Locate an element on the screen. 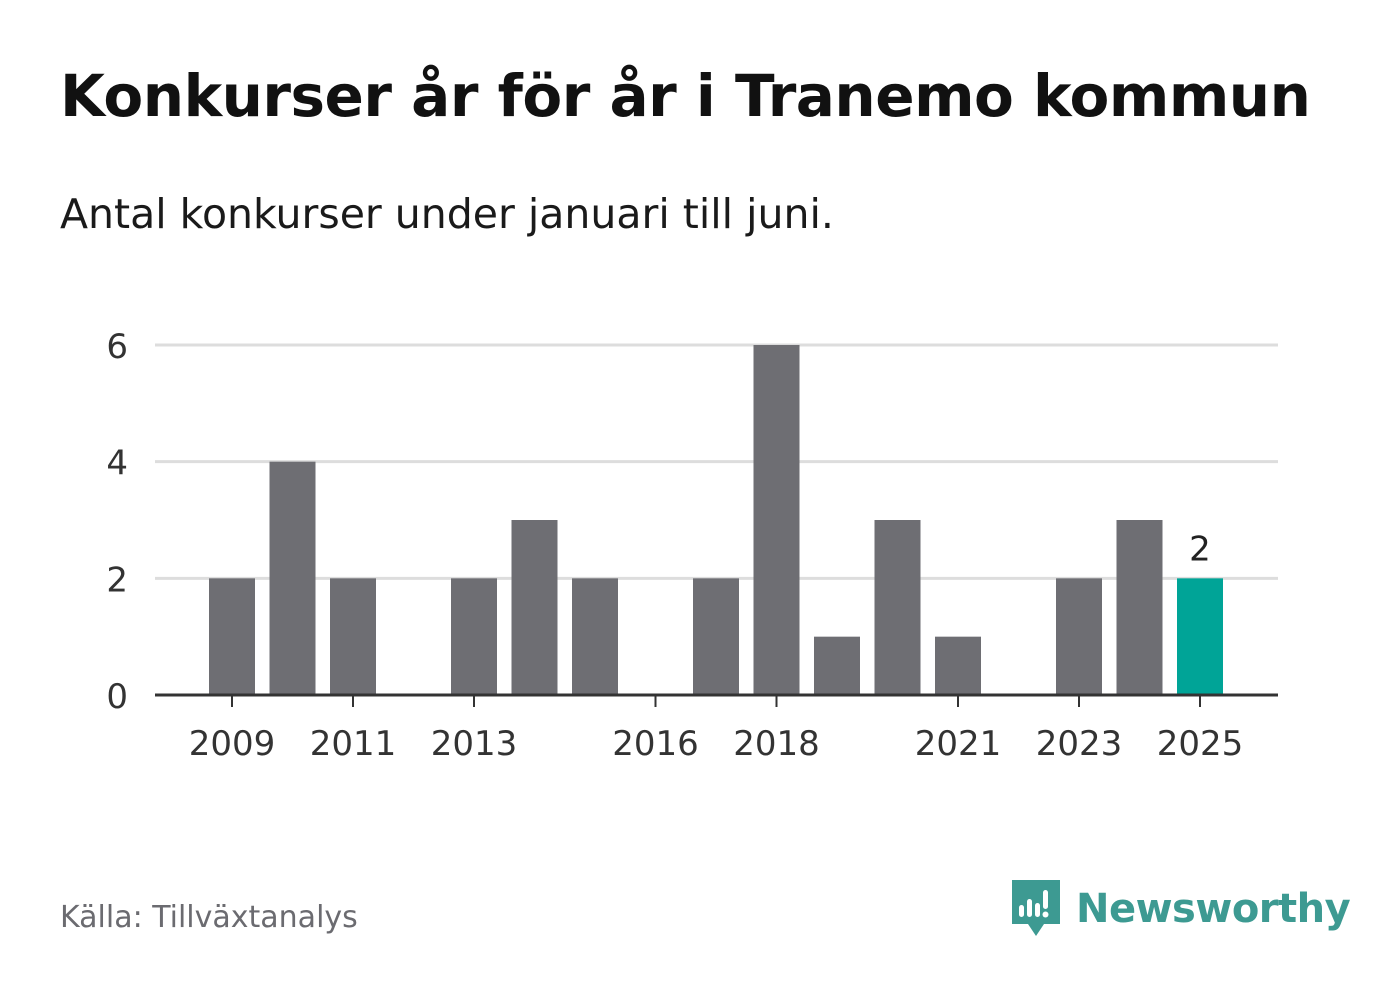 The width and height of the screenshot is (1382, 999). bar-2017 is located at coordinates (716, 636).